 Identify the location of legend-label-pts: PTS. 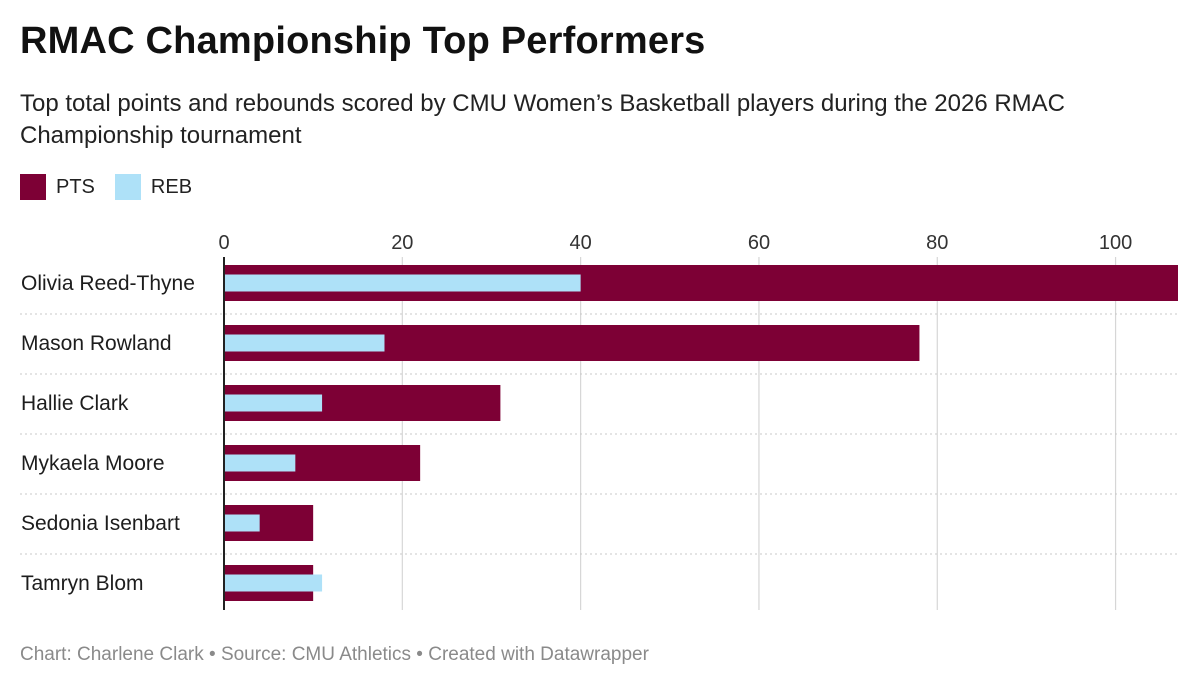
(75, 186).